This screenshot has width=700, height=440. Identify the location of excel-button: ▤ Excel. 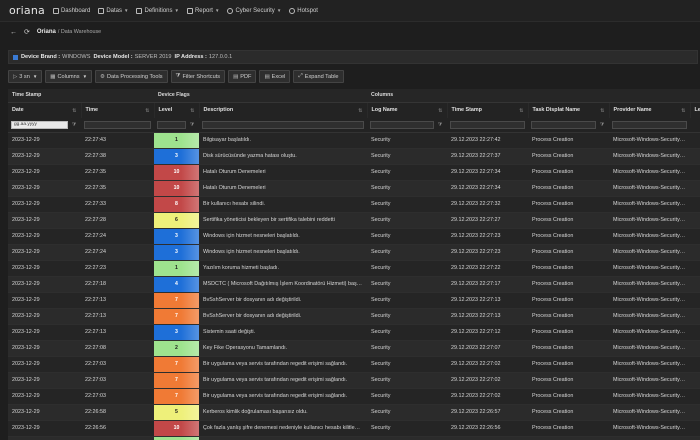
(275, 76).